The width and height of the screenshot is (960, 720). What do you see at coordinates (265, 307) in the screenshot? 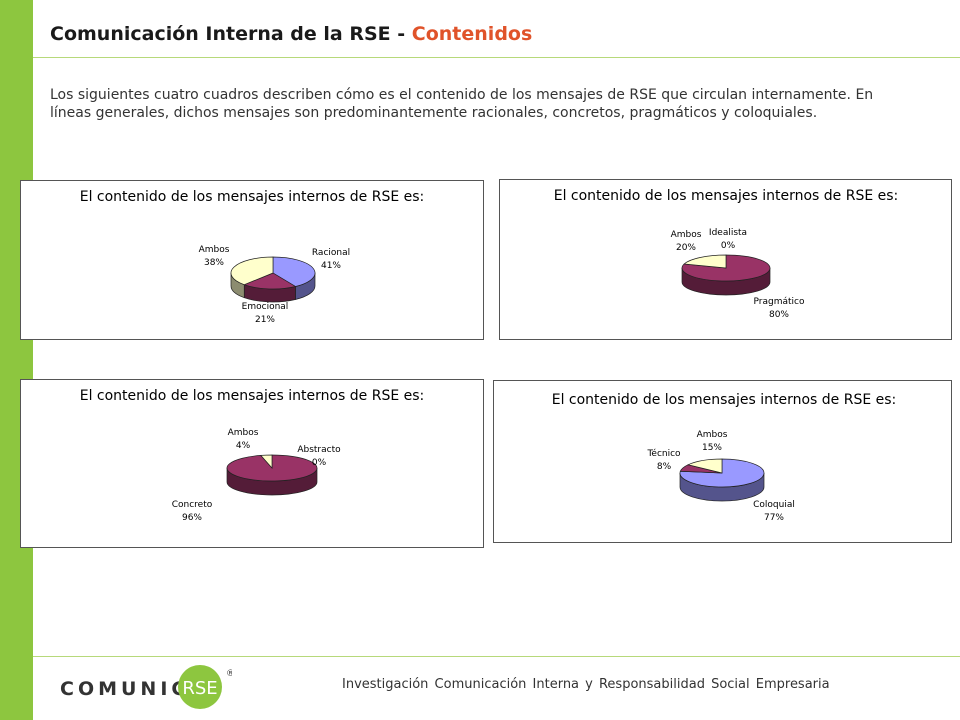
I see `slice-label: Emocional` at bounding box center [265, 307].